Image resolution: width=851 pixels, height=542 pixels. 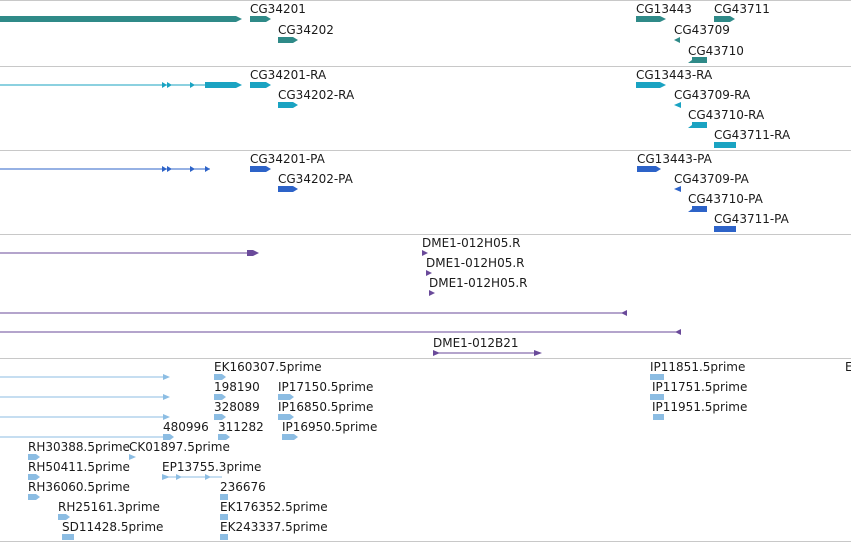 What do you see at coordinates (664, 9) in the screenshot?
I see `gene-label-cg13443: CG13443` at bounding box center [664, 9].